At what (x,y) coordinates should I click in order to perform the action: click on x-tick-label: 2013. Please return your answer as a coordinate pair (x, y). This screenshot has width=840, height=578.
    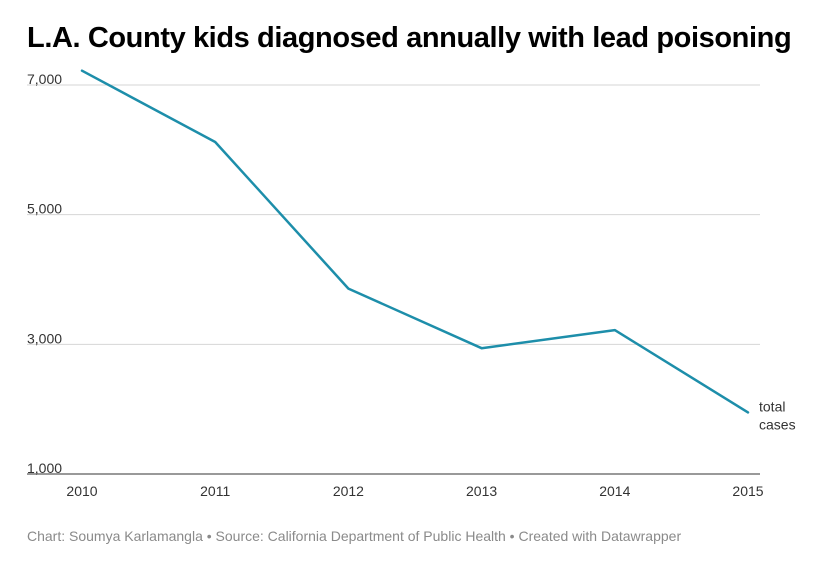
    Looking at the image, I should click on (481, 491).